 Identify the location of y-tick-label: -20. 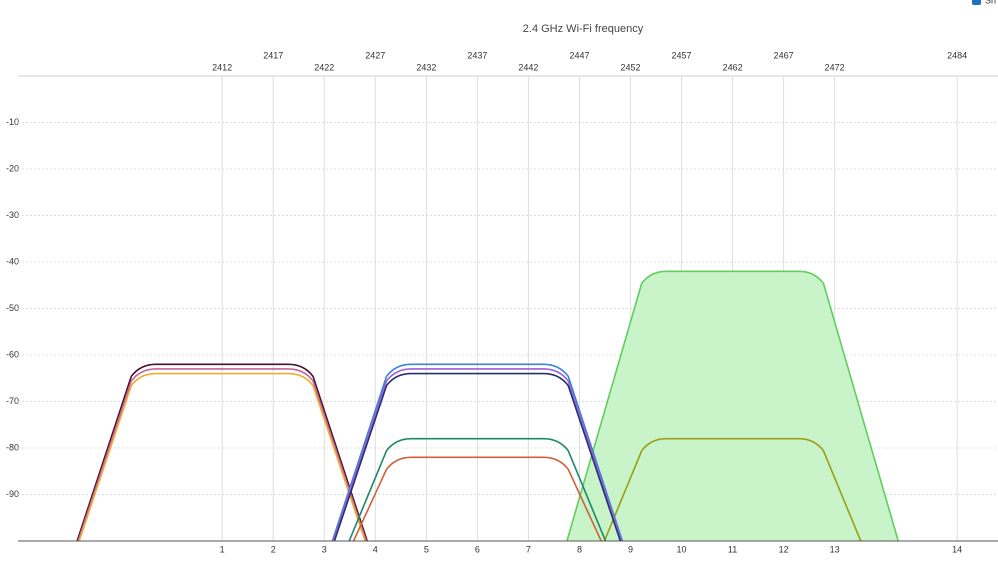
(12, 168).